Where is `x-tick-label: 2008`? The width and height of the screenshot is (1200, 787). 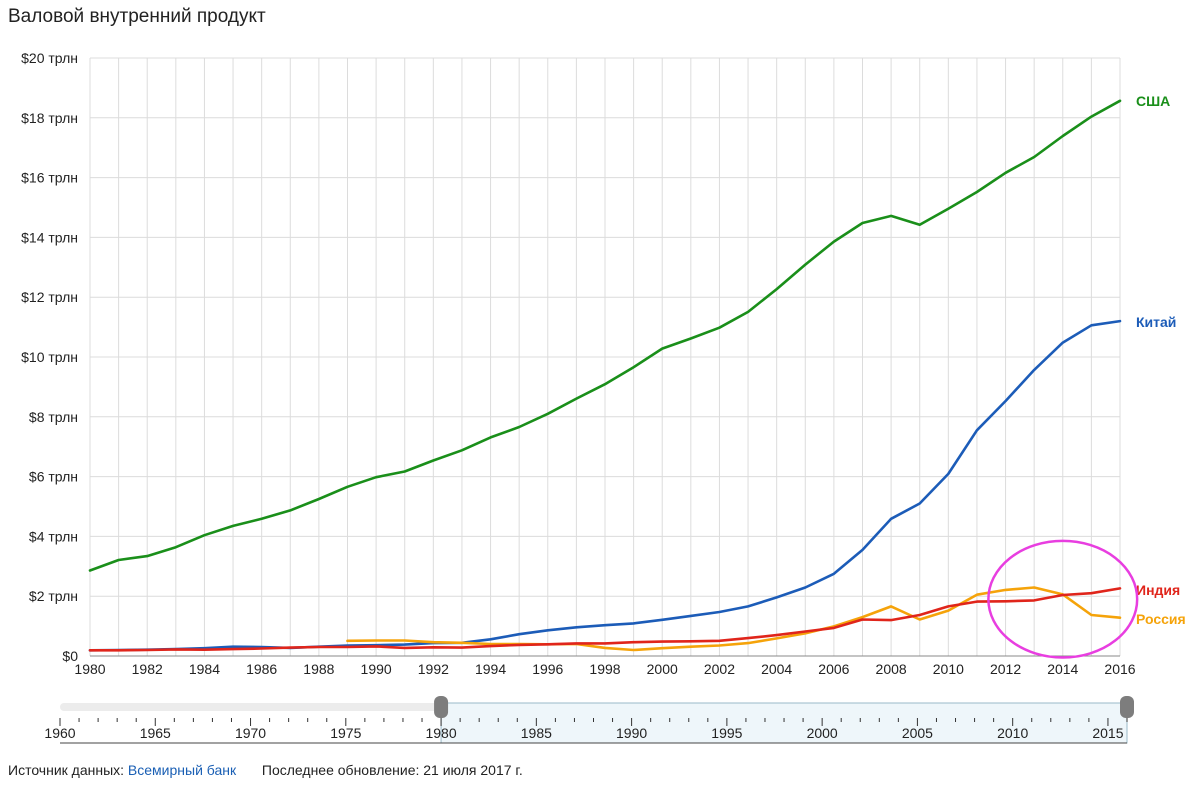
x-tick-label: 2008 is located at coordinates (891, 669).